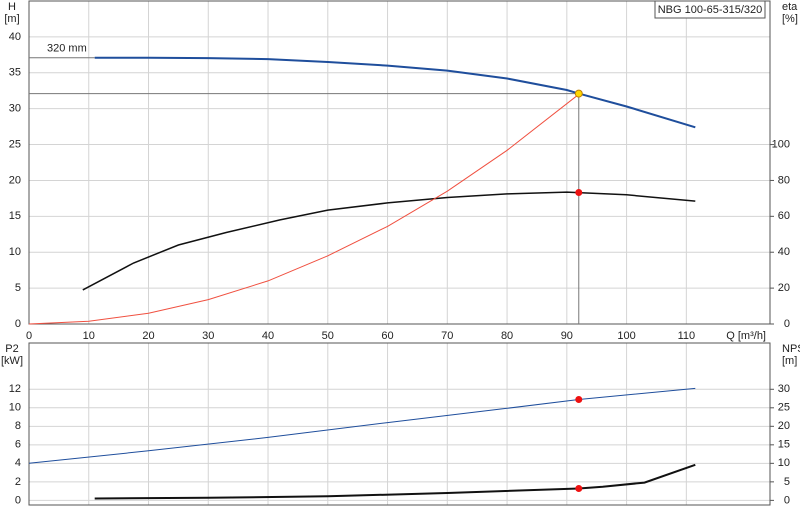 This screenshot has height=520, width=800. I want to click on x-tick-label: 80, so click(507, 336).